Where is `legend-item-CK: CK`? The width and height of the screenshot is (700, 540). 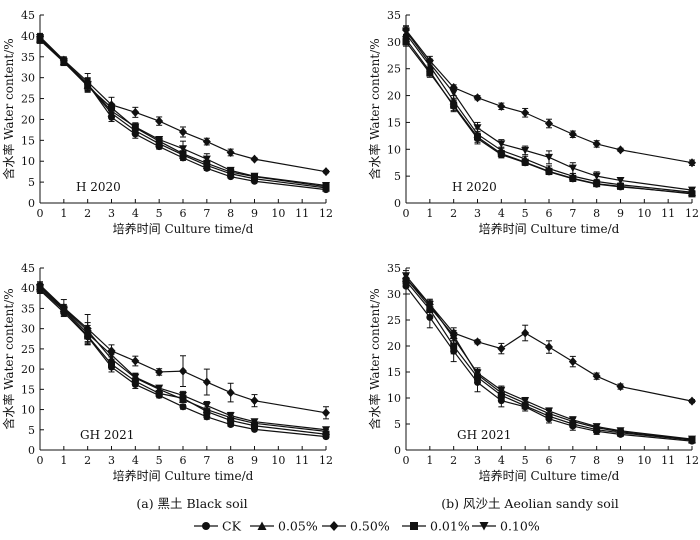
legend-item-CK: CK is located at coordinates (218, 526).